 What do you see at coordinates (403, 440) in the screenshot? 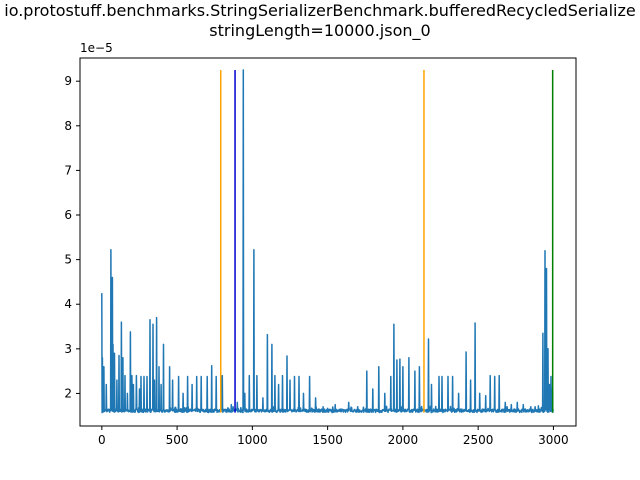
I see `x-tick-label: 2000` at bounding box center [403, 440].